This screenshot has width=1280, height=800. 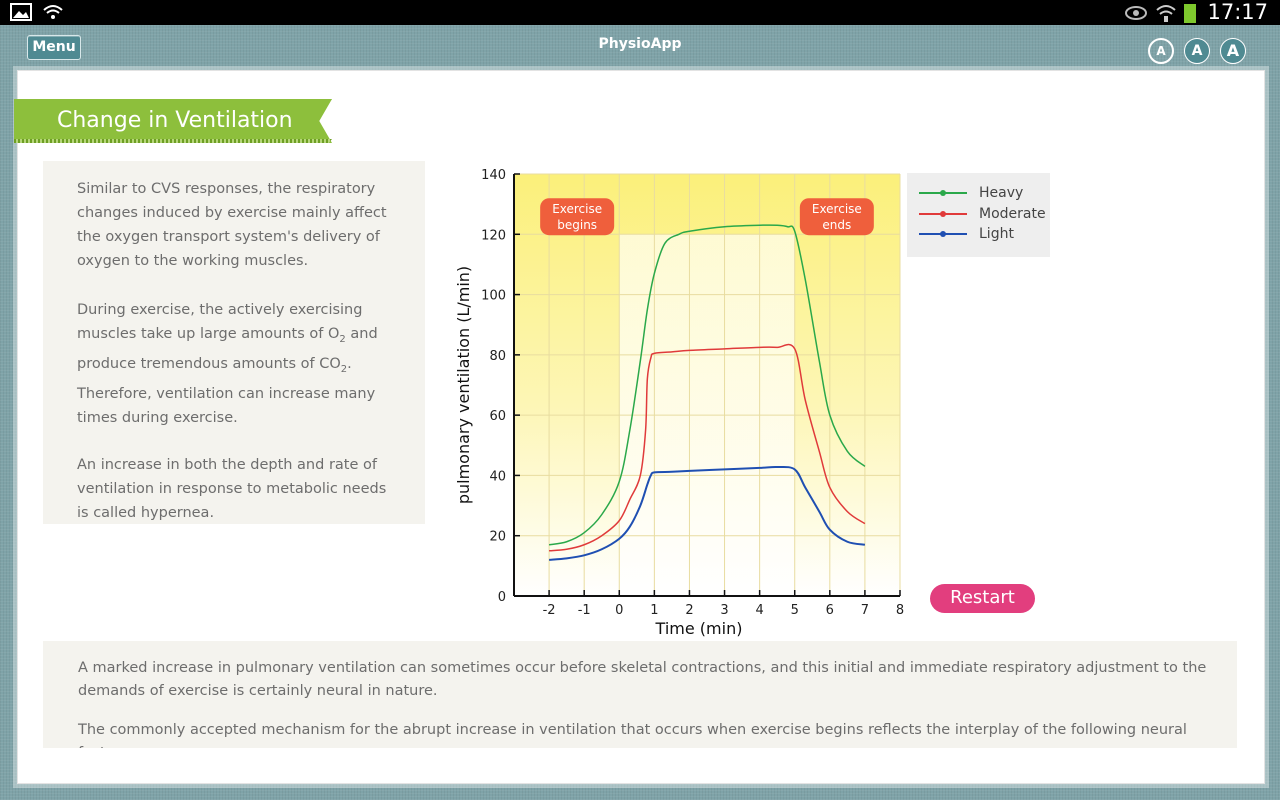 I want to click on legend-item-light: Light, so click(x=966, y=234).